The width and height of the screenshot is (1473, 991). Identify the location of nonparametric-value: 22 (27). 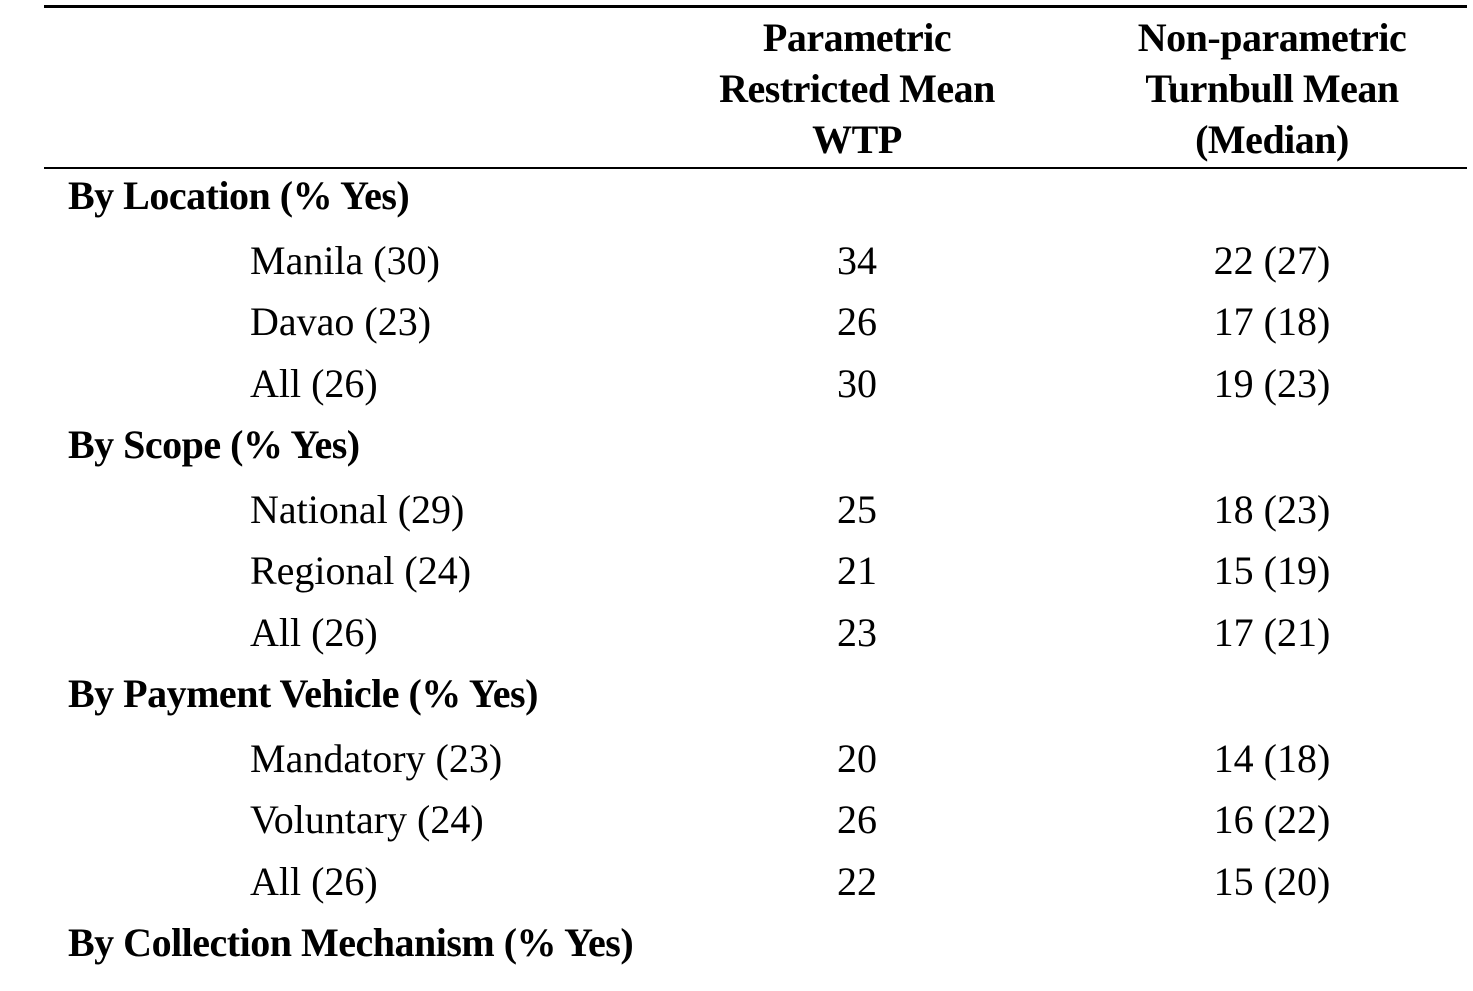
(1272, 260).